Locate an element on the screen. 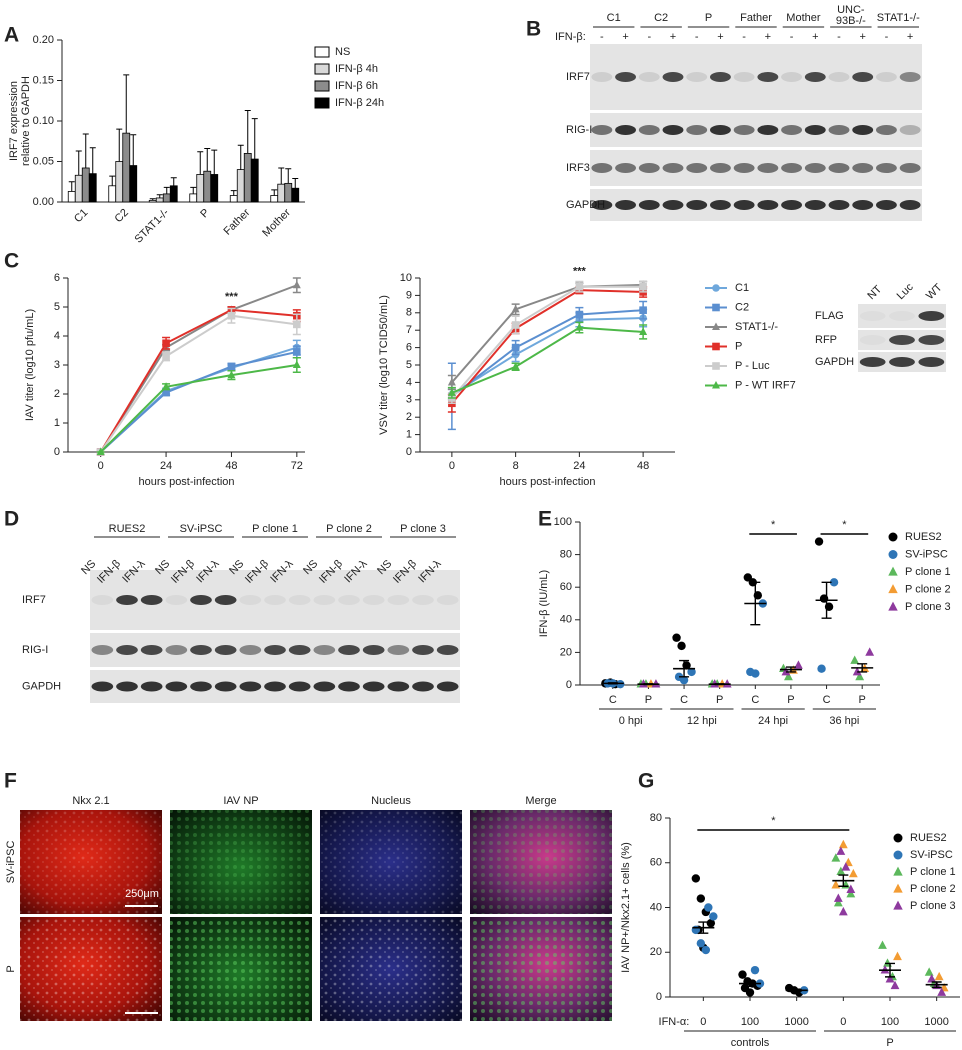 The image size is (962, 1050). legend-label: IFN-β 4h is located at coordinates (356, 69).